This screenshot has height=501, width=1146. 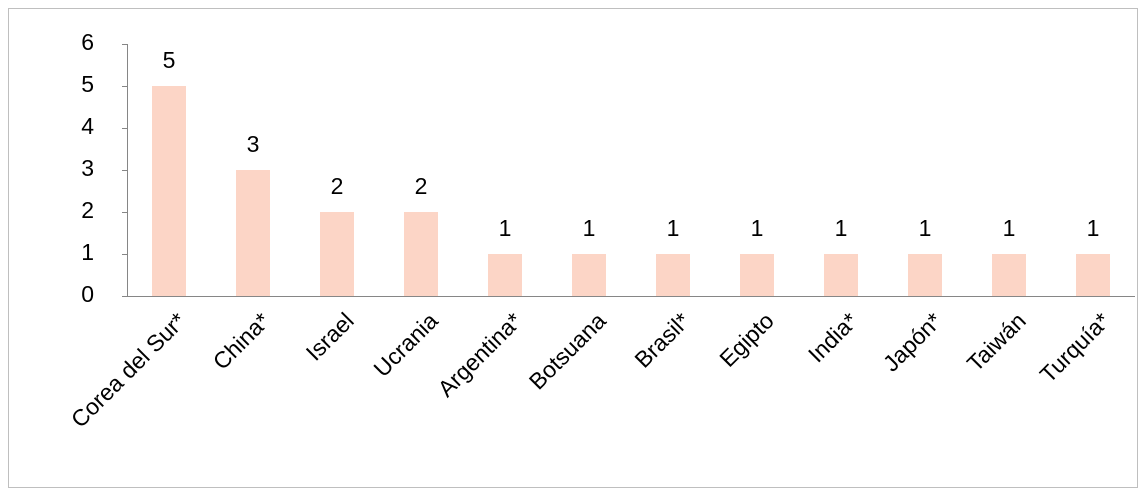 What do you see at coordinates (87, 126) in the screenshot?
I see `y-tick-label: 4` at bounding box center [87, 126].